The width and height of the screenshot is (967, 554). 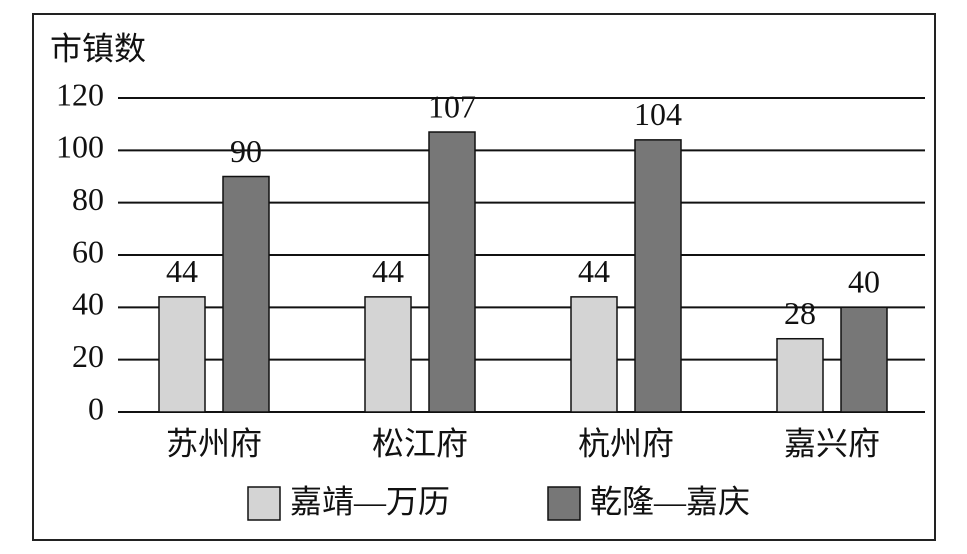 I want to click on x-tick-label: 杭州府, so click(x=626, y=443).